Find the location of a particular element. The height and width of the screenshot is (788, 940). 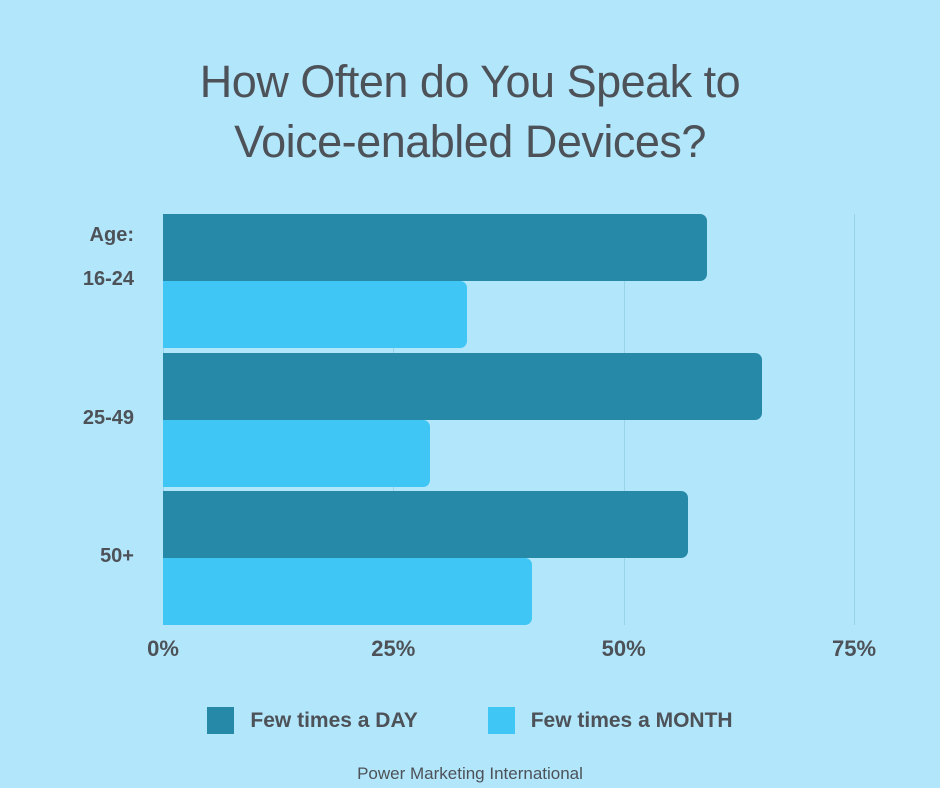

y-axis-label: 50+ is located at coordinates (117, 556).